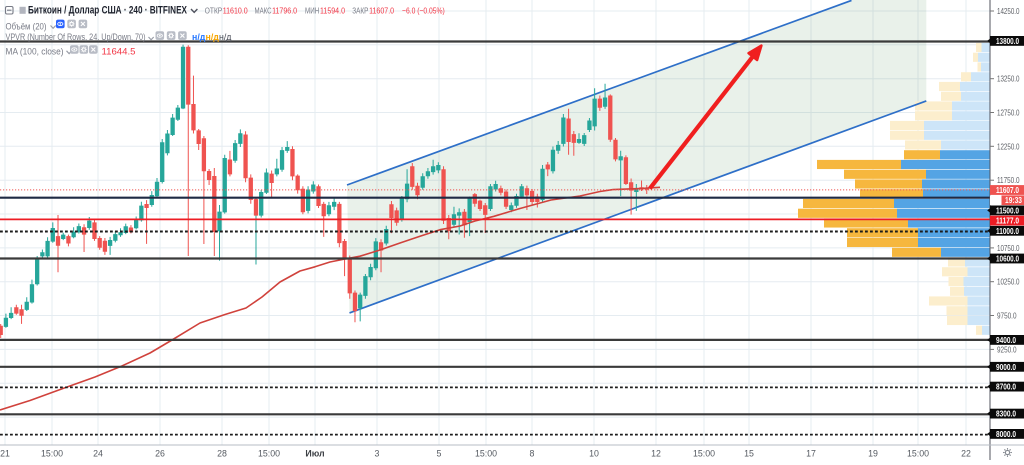  What do you see at coordinates (26, 26) in the screenshot?
I see `svg-text: Объём (20)` at bounding box center [26, 26].